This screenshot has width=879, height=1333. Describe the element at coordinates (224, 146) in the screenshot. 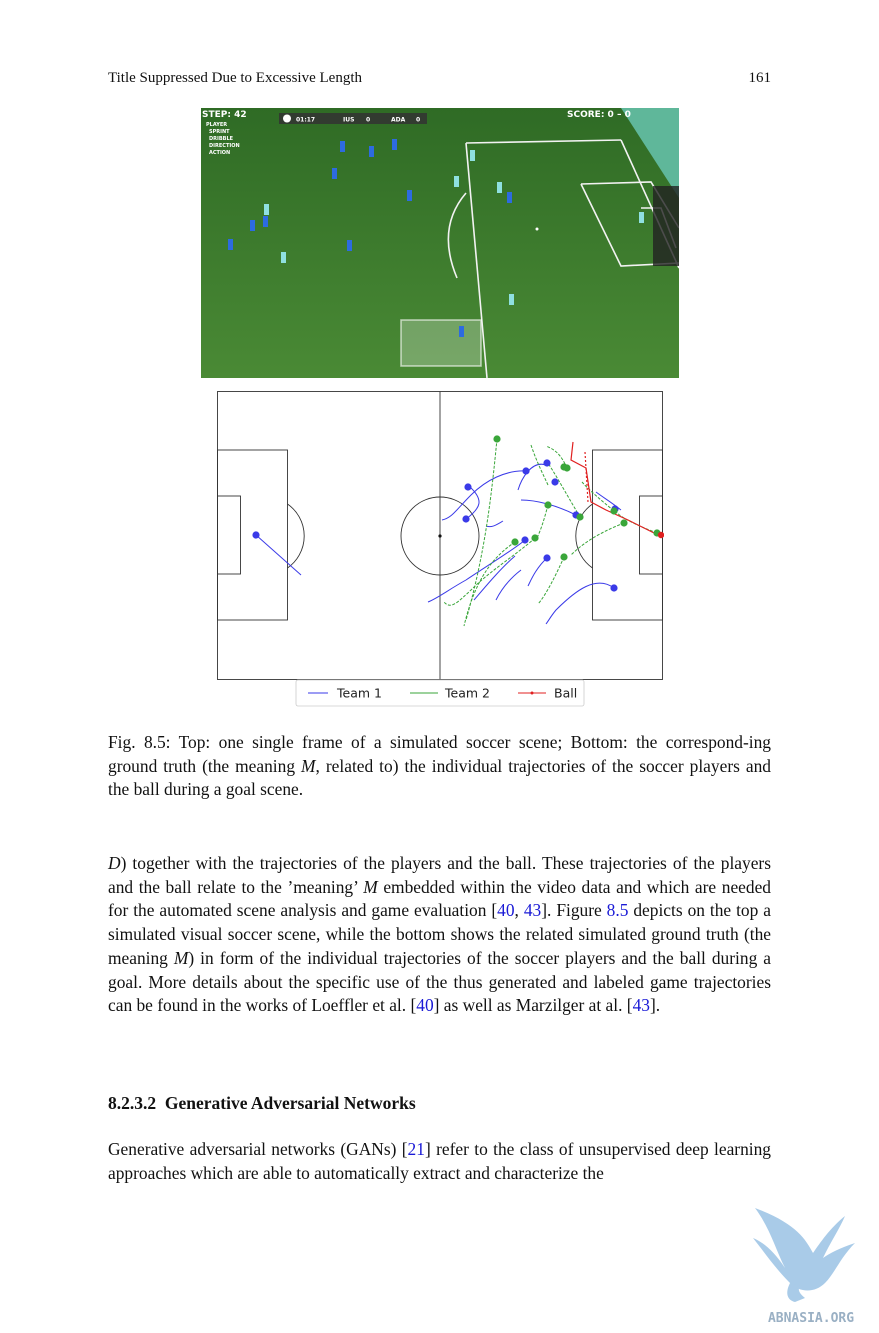

I see `hud-label: DIRECTION` at that location.